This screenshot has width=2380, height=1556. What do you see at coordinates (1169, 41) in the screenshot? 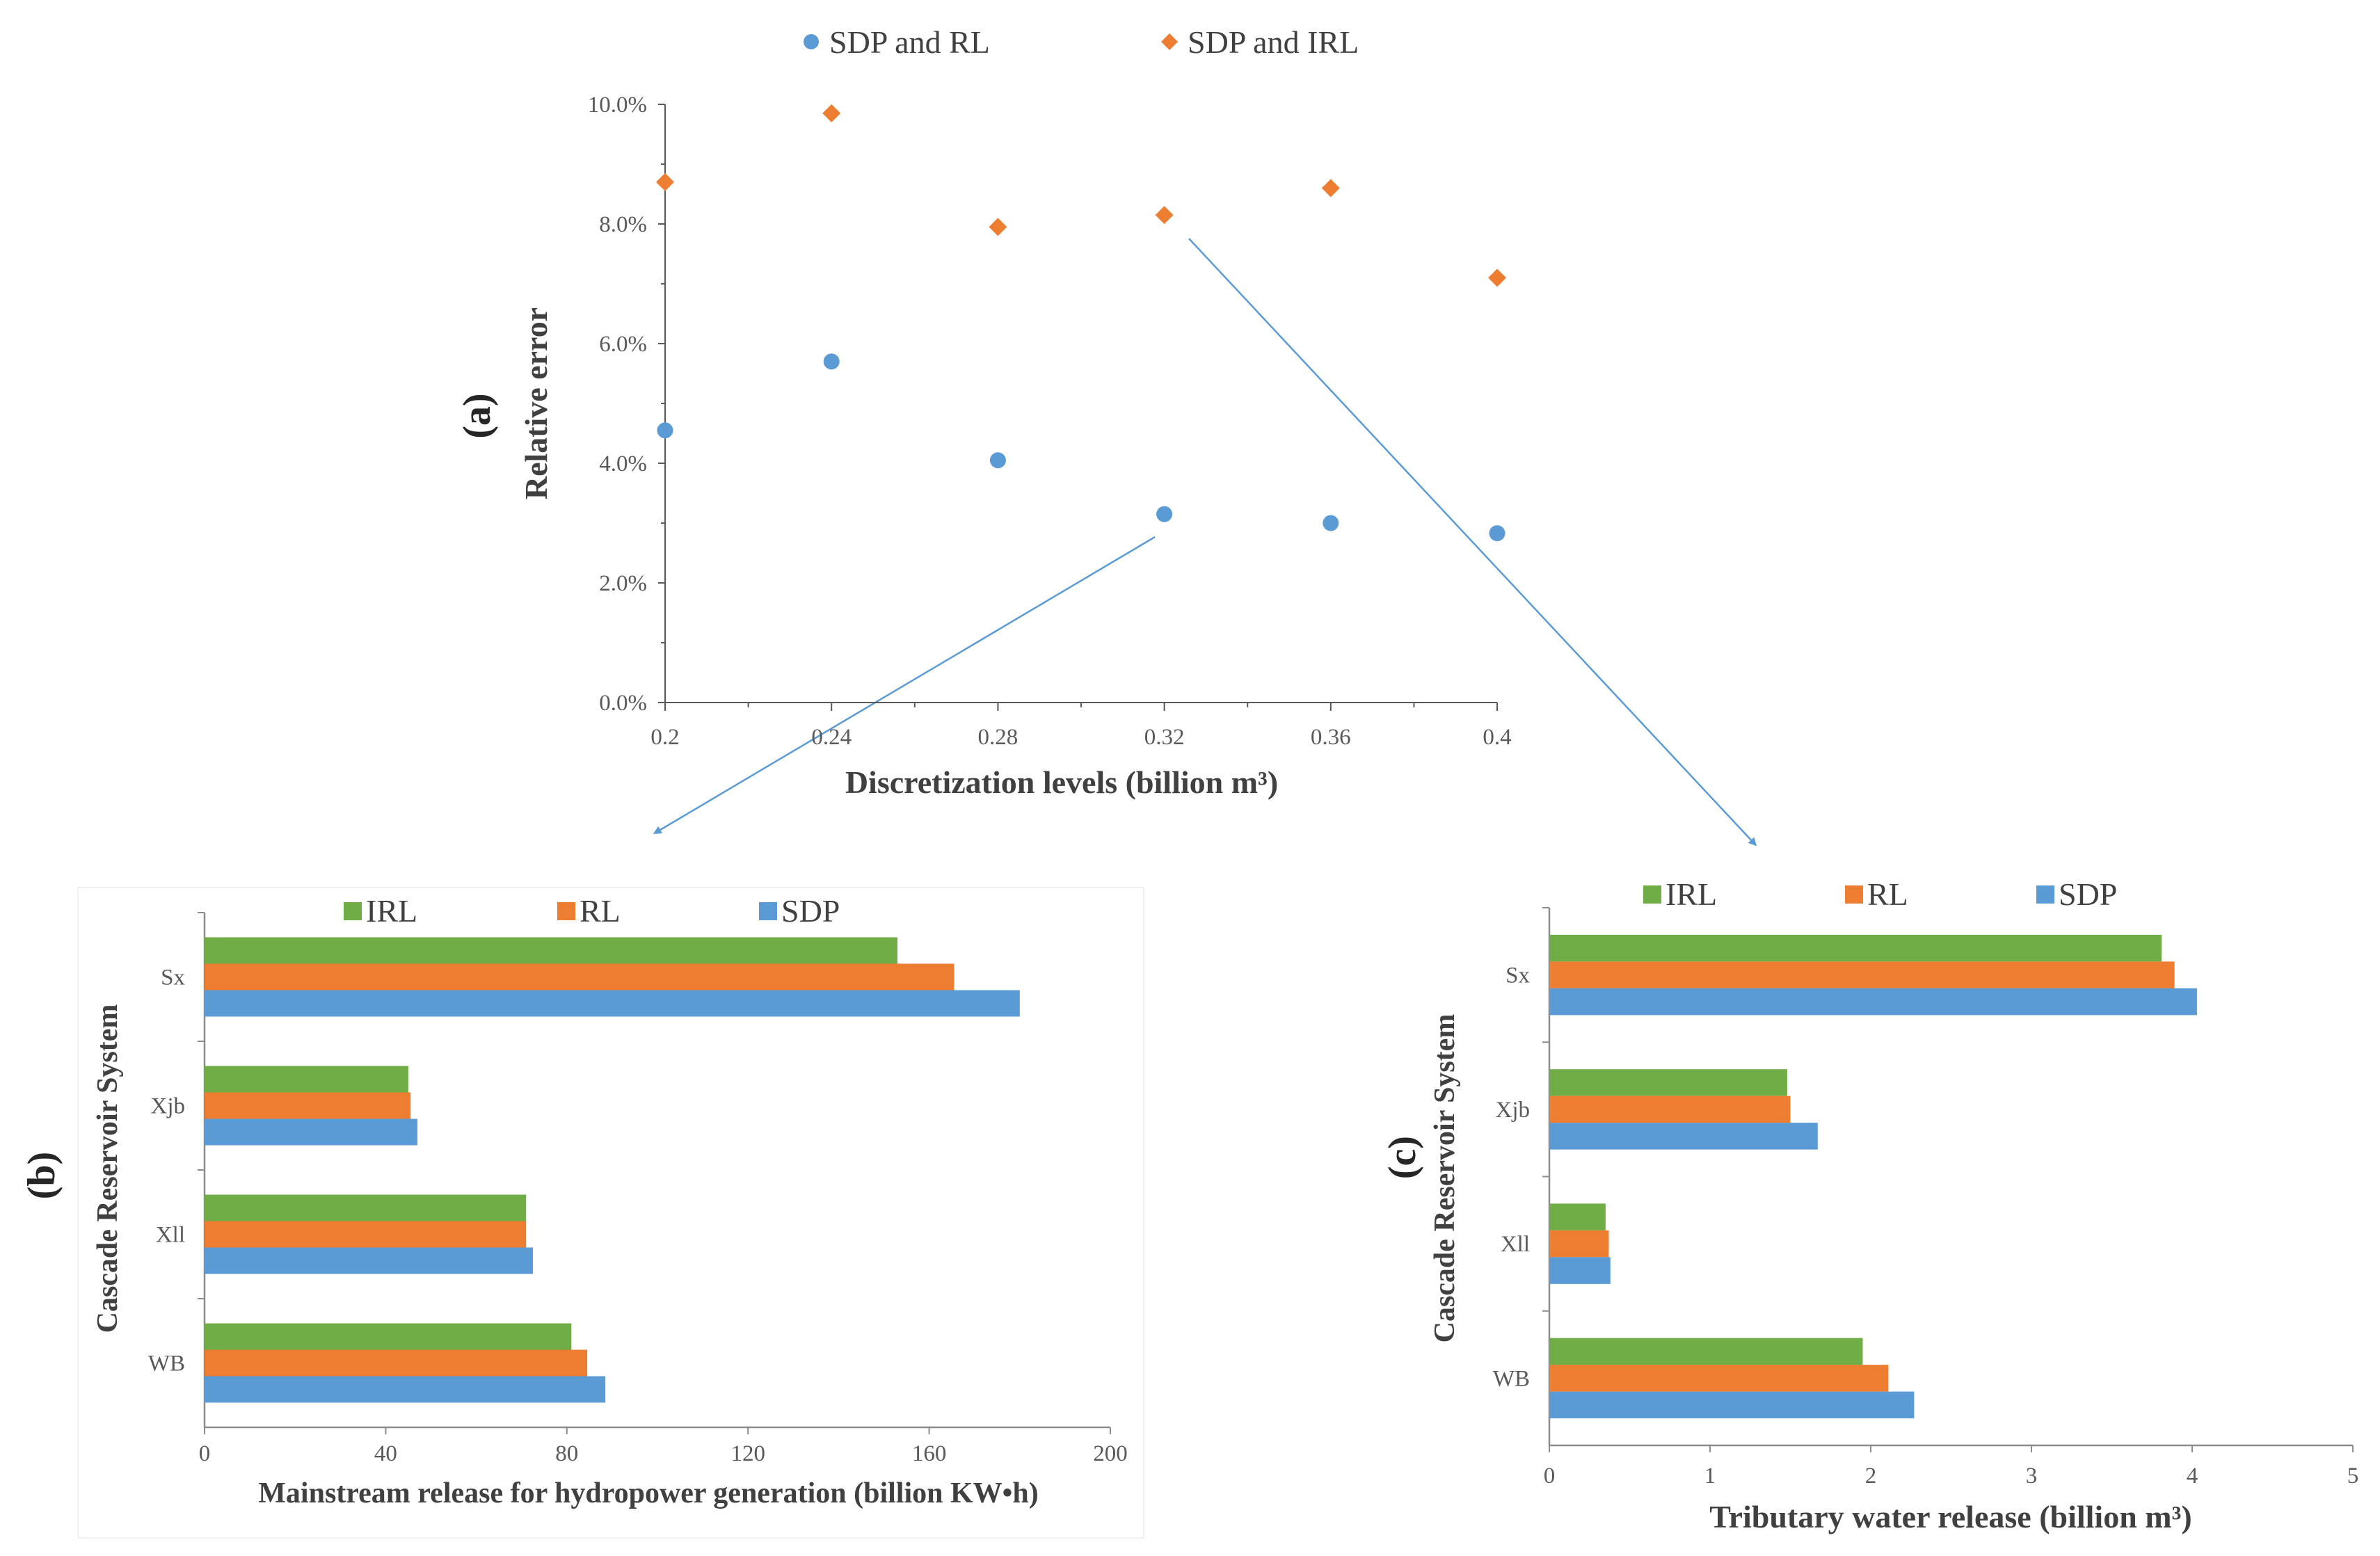
I see `legend-marker-sdp-and-irl` at bounding box center [1169, 41].